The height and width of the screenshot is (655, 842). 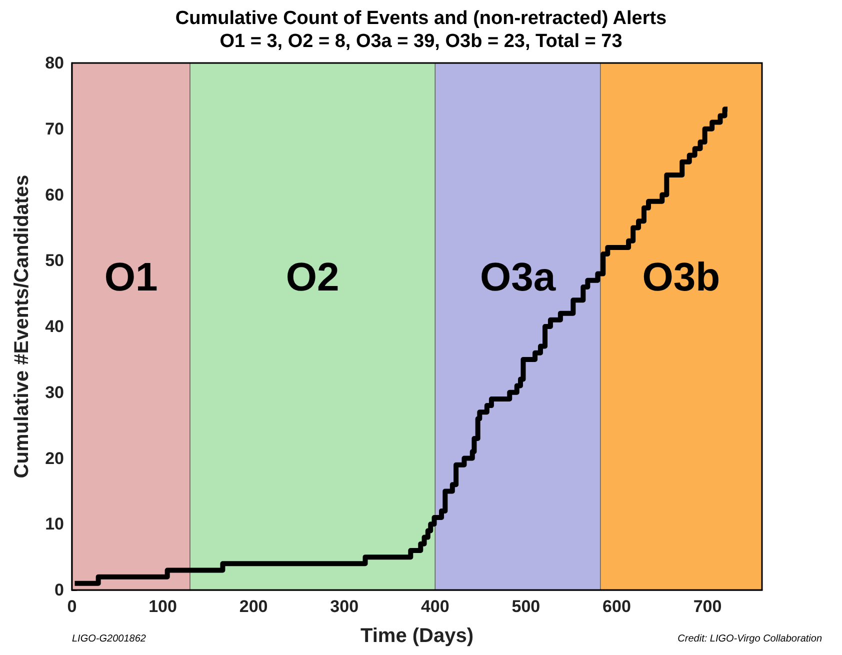 I want to click on band-label: O1, so click(x=131, y=278).